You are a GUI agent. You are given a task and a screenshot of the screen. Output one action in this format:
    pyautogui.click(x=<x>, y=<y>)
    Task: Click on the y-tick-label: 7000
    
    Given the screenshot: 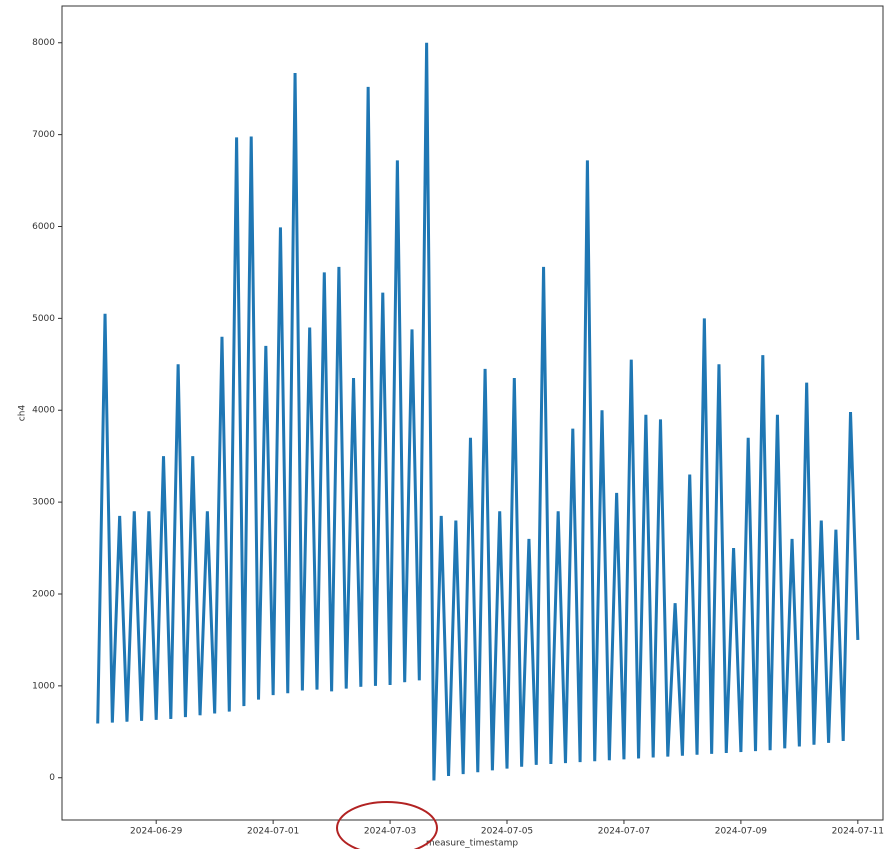 What is the action you would take?
    pyautogui.click(x=43, y=135)
    